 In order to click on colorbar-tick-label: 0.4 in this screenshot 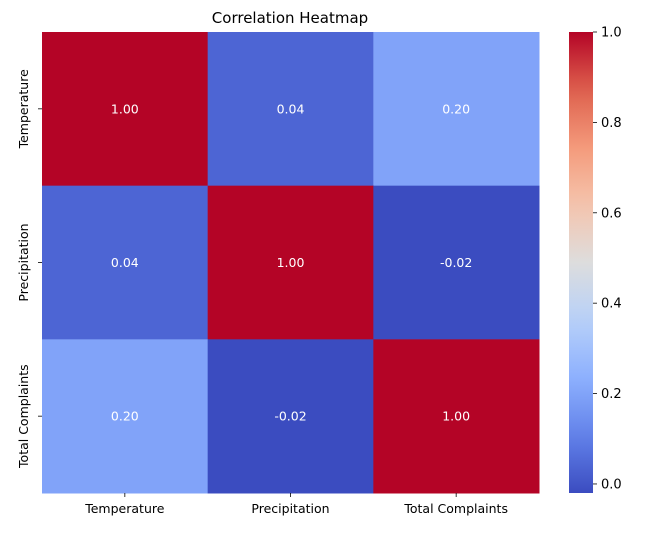, I will do `click(611, 304)`.